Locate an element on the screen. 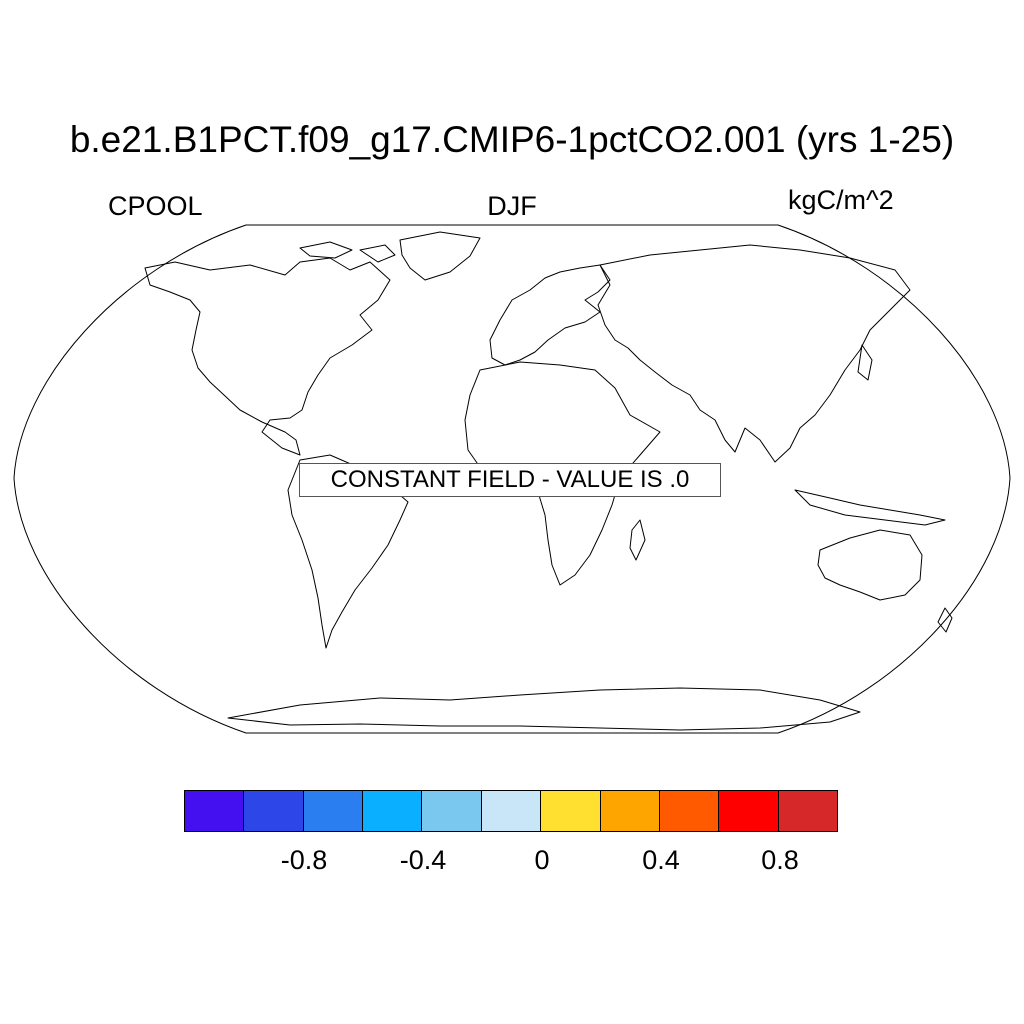  units-label: kgC/m^2 is located at coordinates (841, 200).